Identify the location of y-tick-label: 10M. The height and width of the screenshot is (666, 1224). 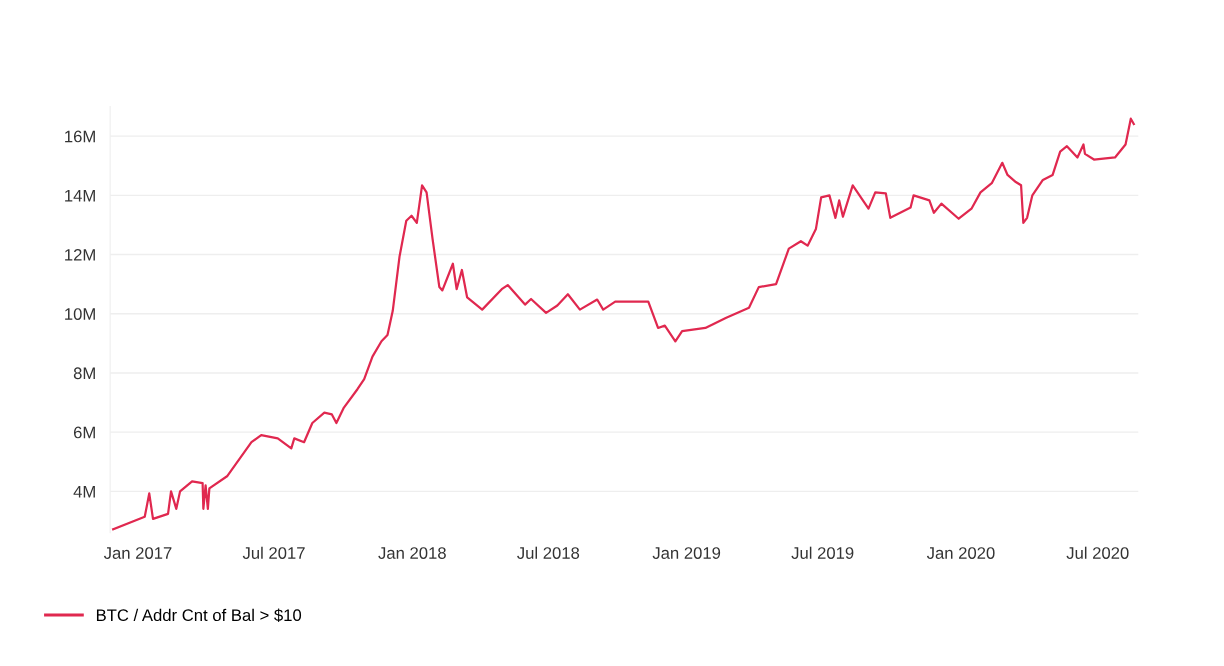
(80, 314).